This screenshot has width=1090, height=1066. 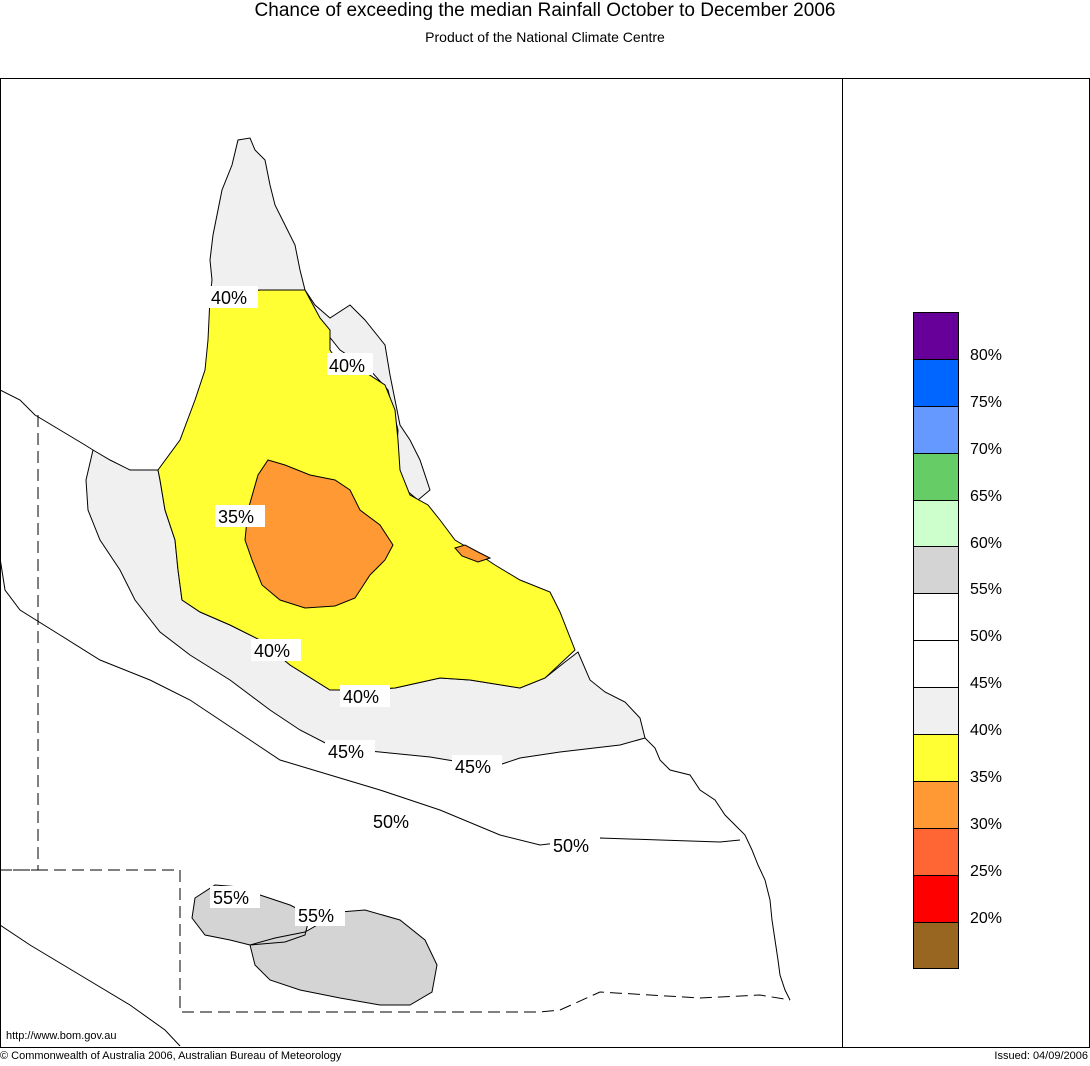 I want to click on contour-label-40a: 40%, so click(x=229, y=298).